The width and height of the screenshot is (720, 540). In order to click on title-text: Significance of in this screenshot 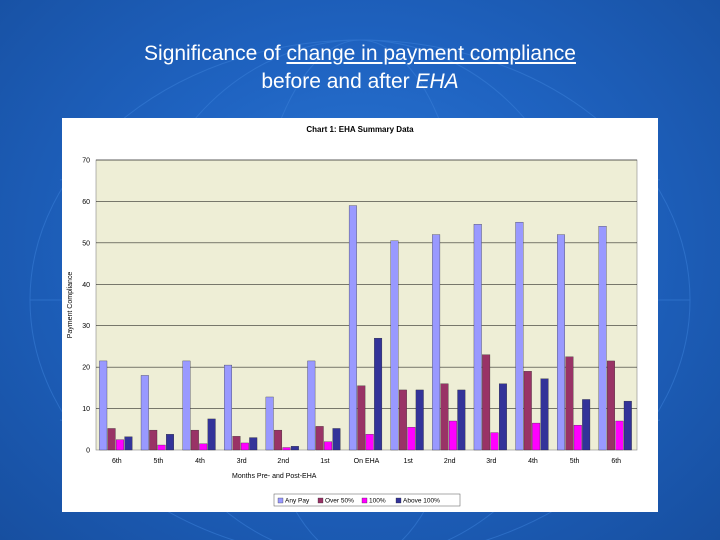, I will do `click(215, 53)`.